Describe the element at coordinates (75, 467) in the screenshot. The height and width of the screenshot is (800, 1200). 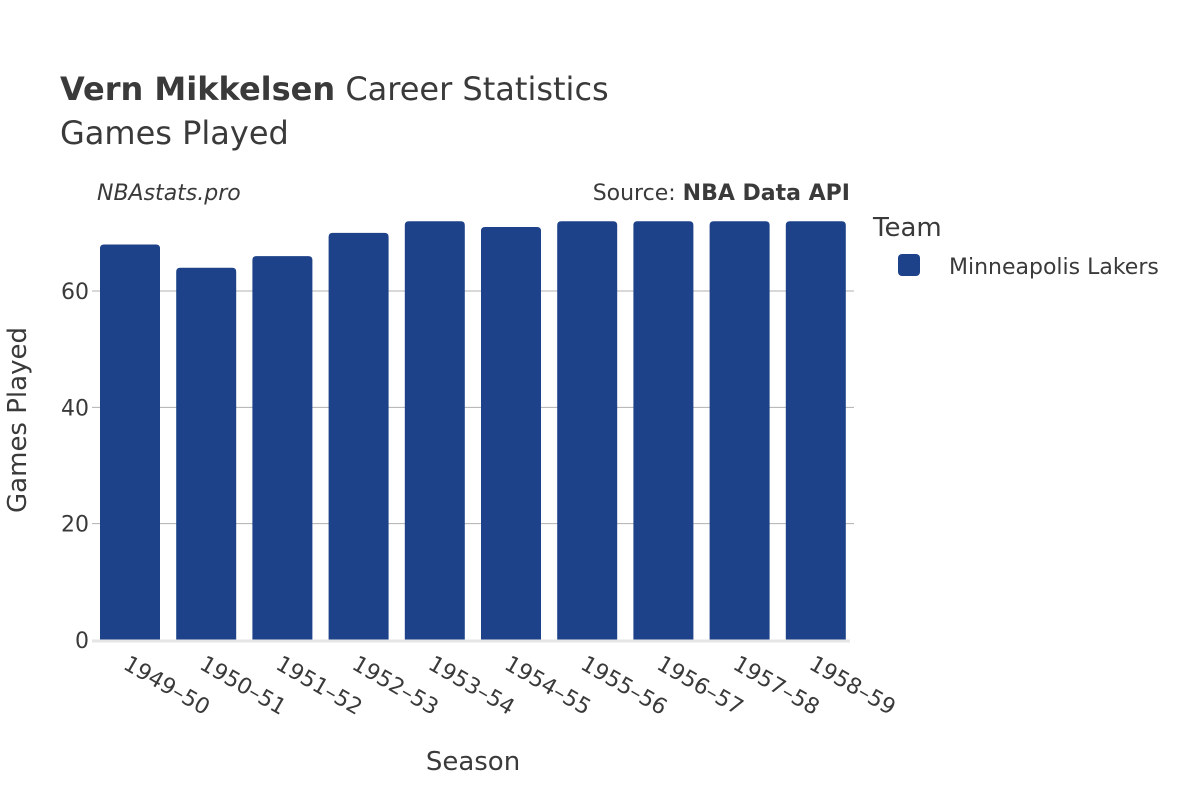
I see `y-axis-ticks: 0 20 40 60` at that location.